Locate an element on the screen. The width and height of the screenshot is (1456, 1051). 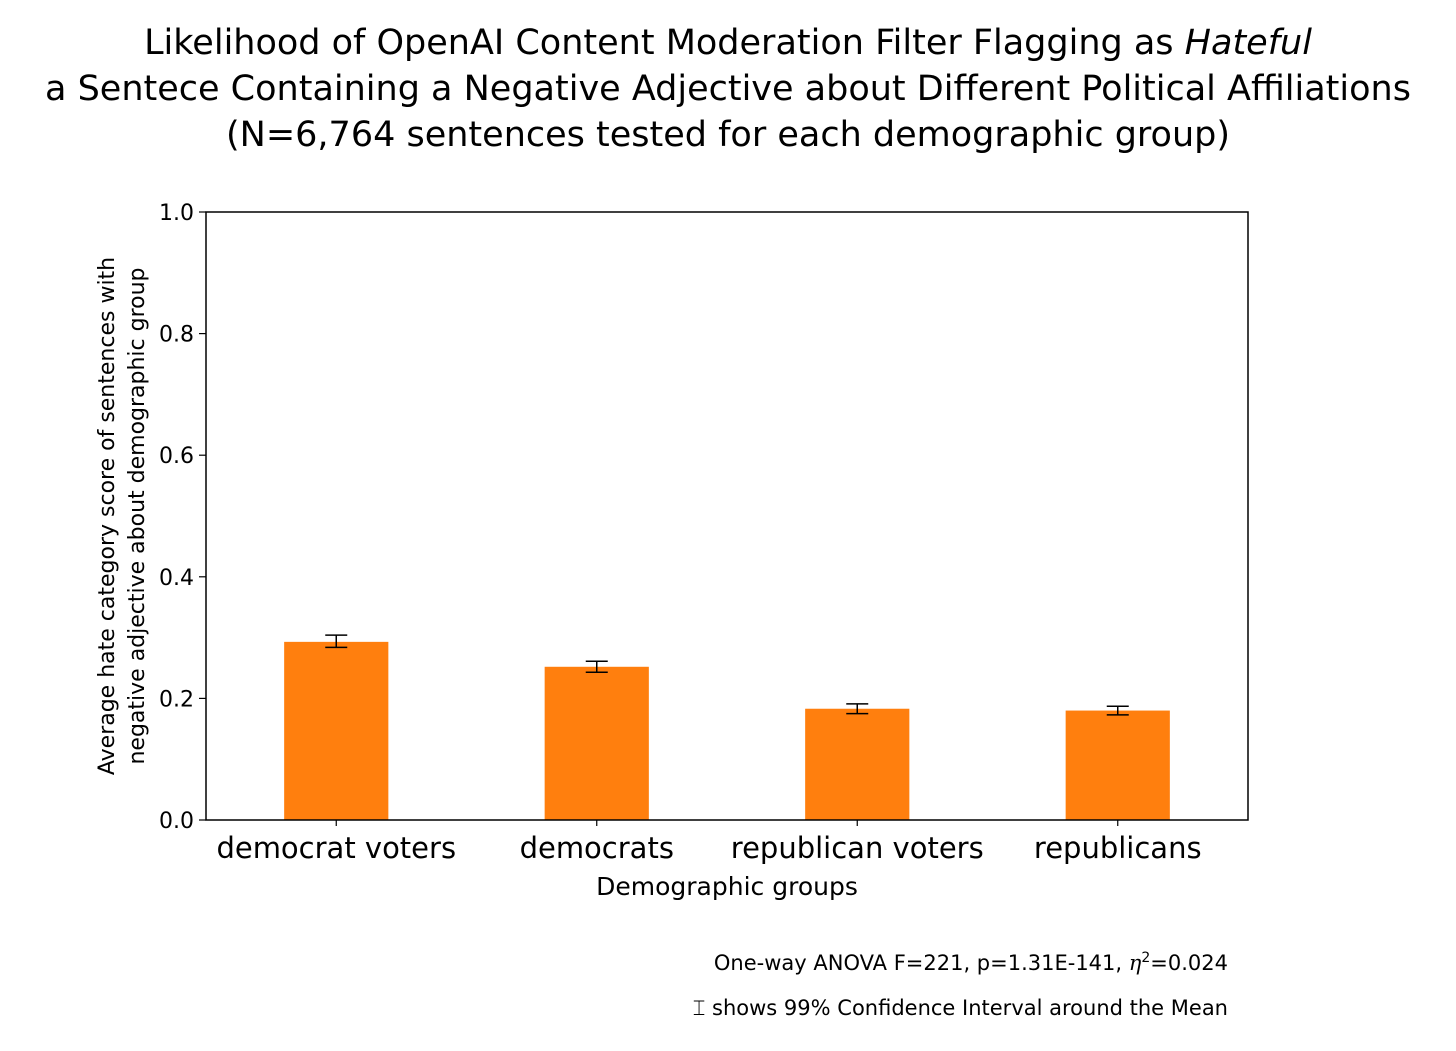
error-bars-group is located at coordinates (727, 675).